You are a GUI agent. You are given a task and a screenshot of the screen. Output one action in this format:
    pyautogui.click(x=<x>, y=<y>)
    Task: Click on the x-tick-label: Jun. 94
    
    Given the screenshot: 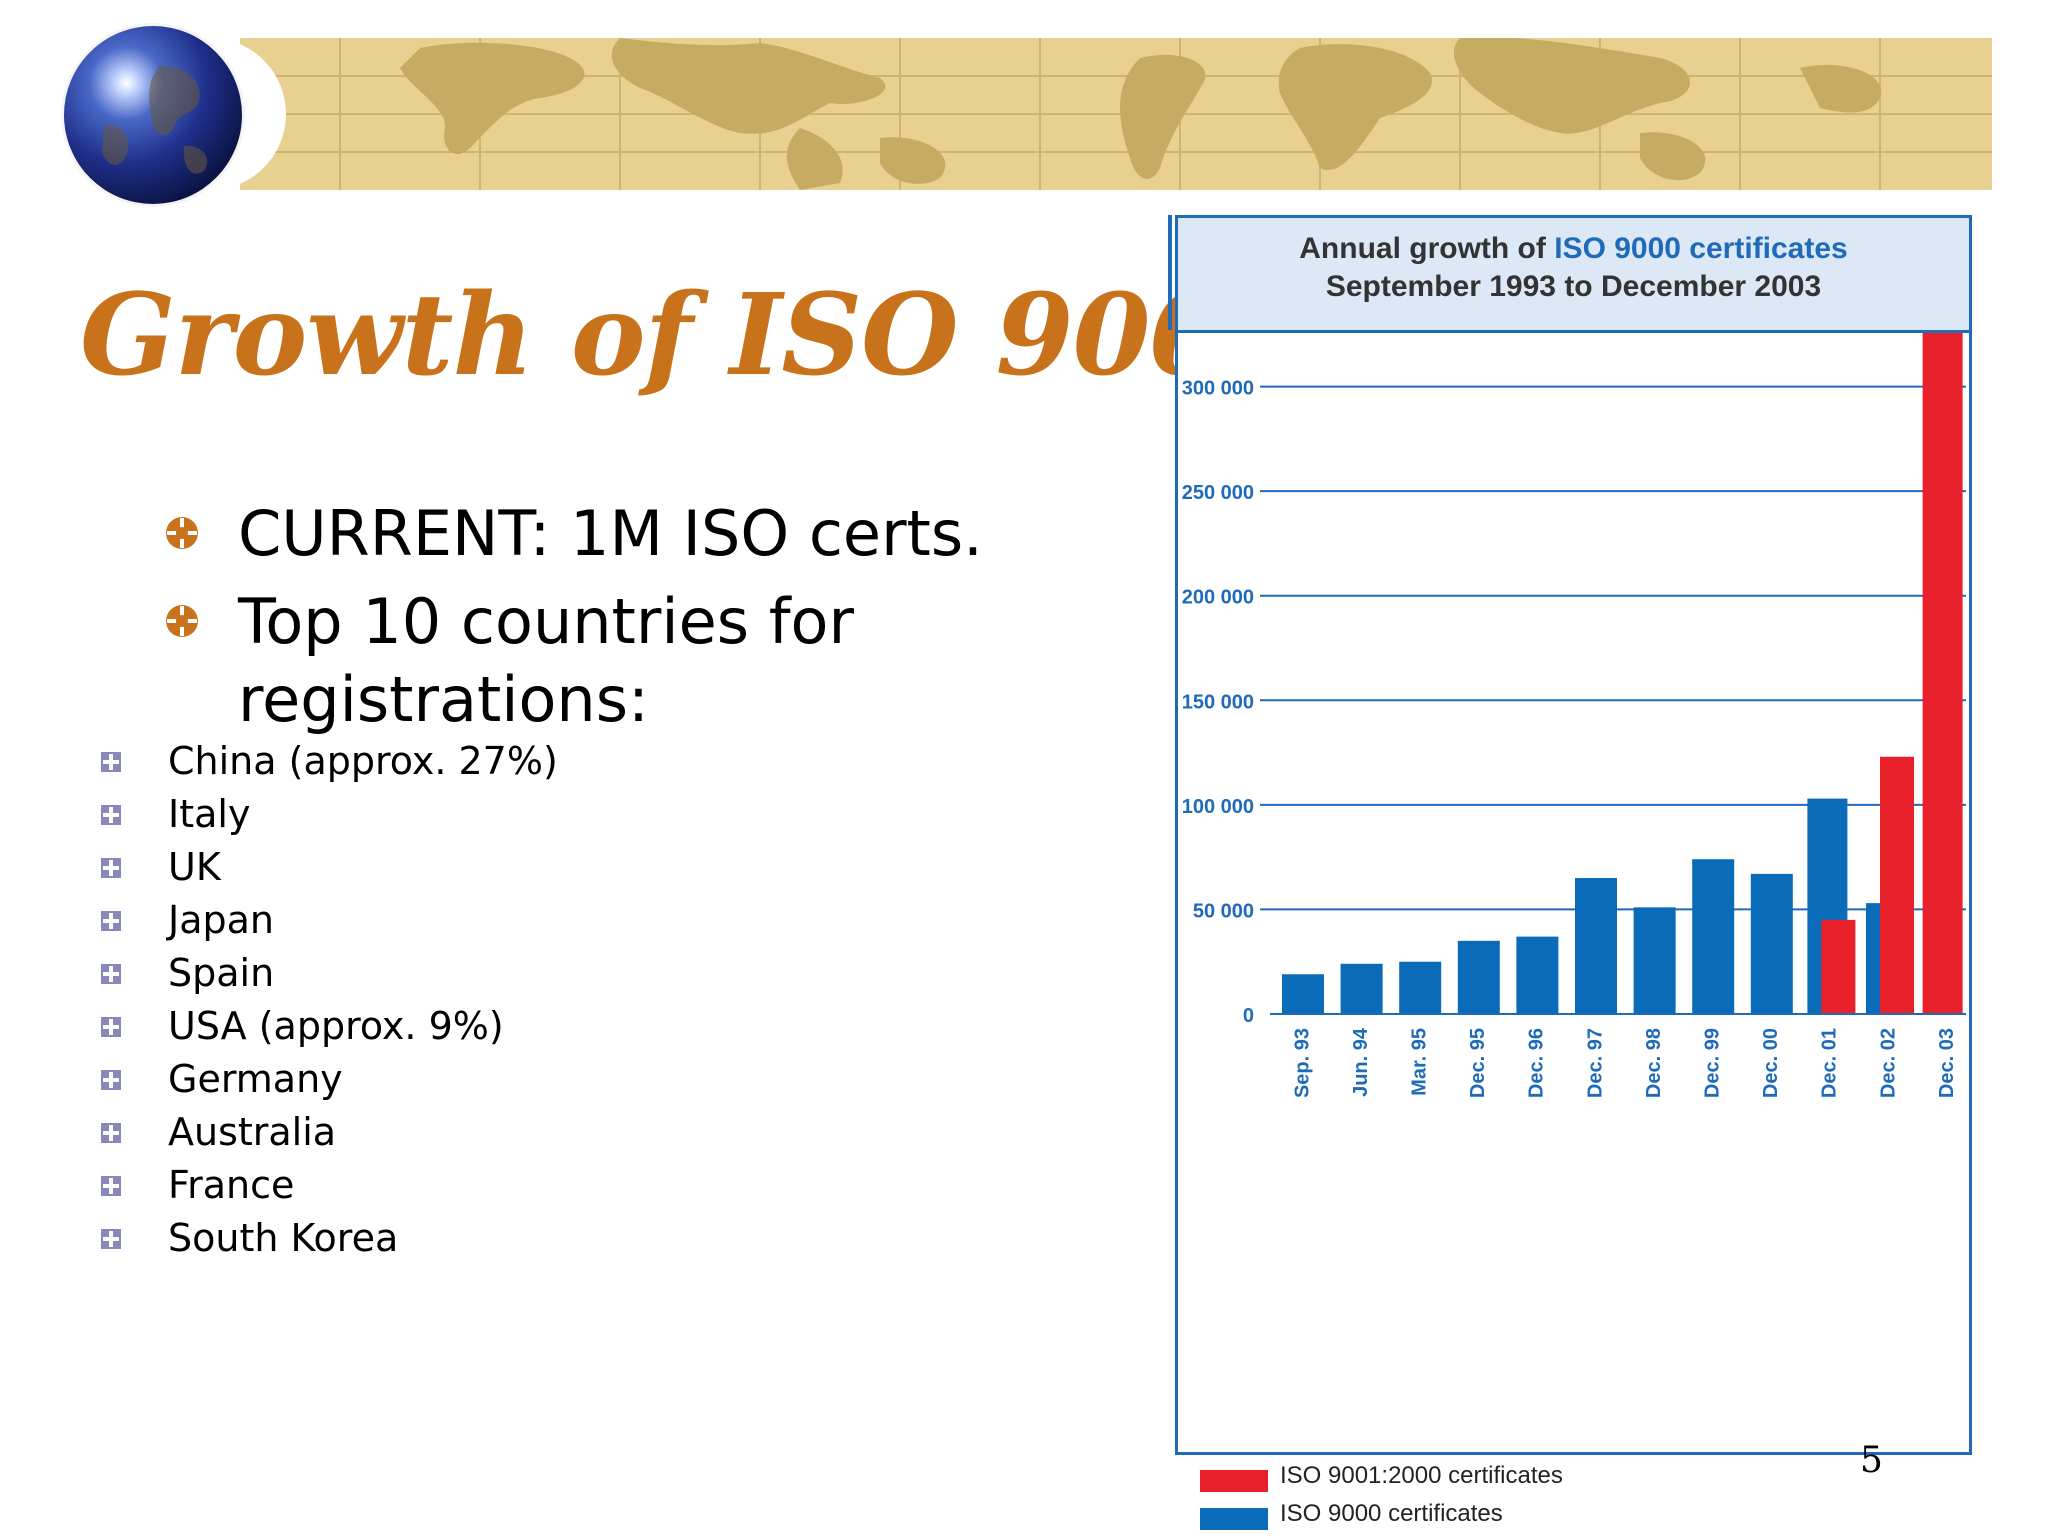 What is the action you would take?
    pyautogui.click(x=1361, y=1062)
    